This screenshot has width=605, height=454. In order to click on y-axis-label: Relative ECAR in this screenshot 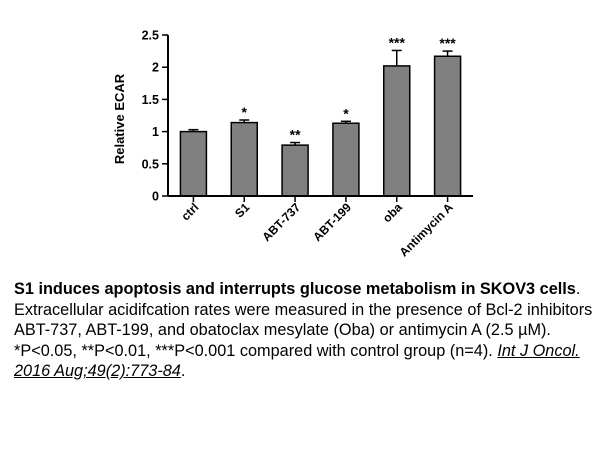, I will do `click(119, 118)`.